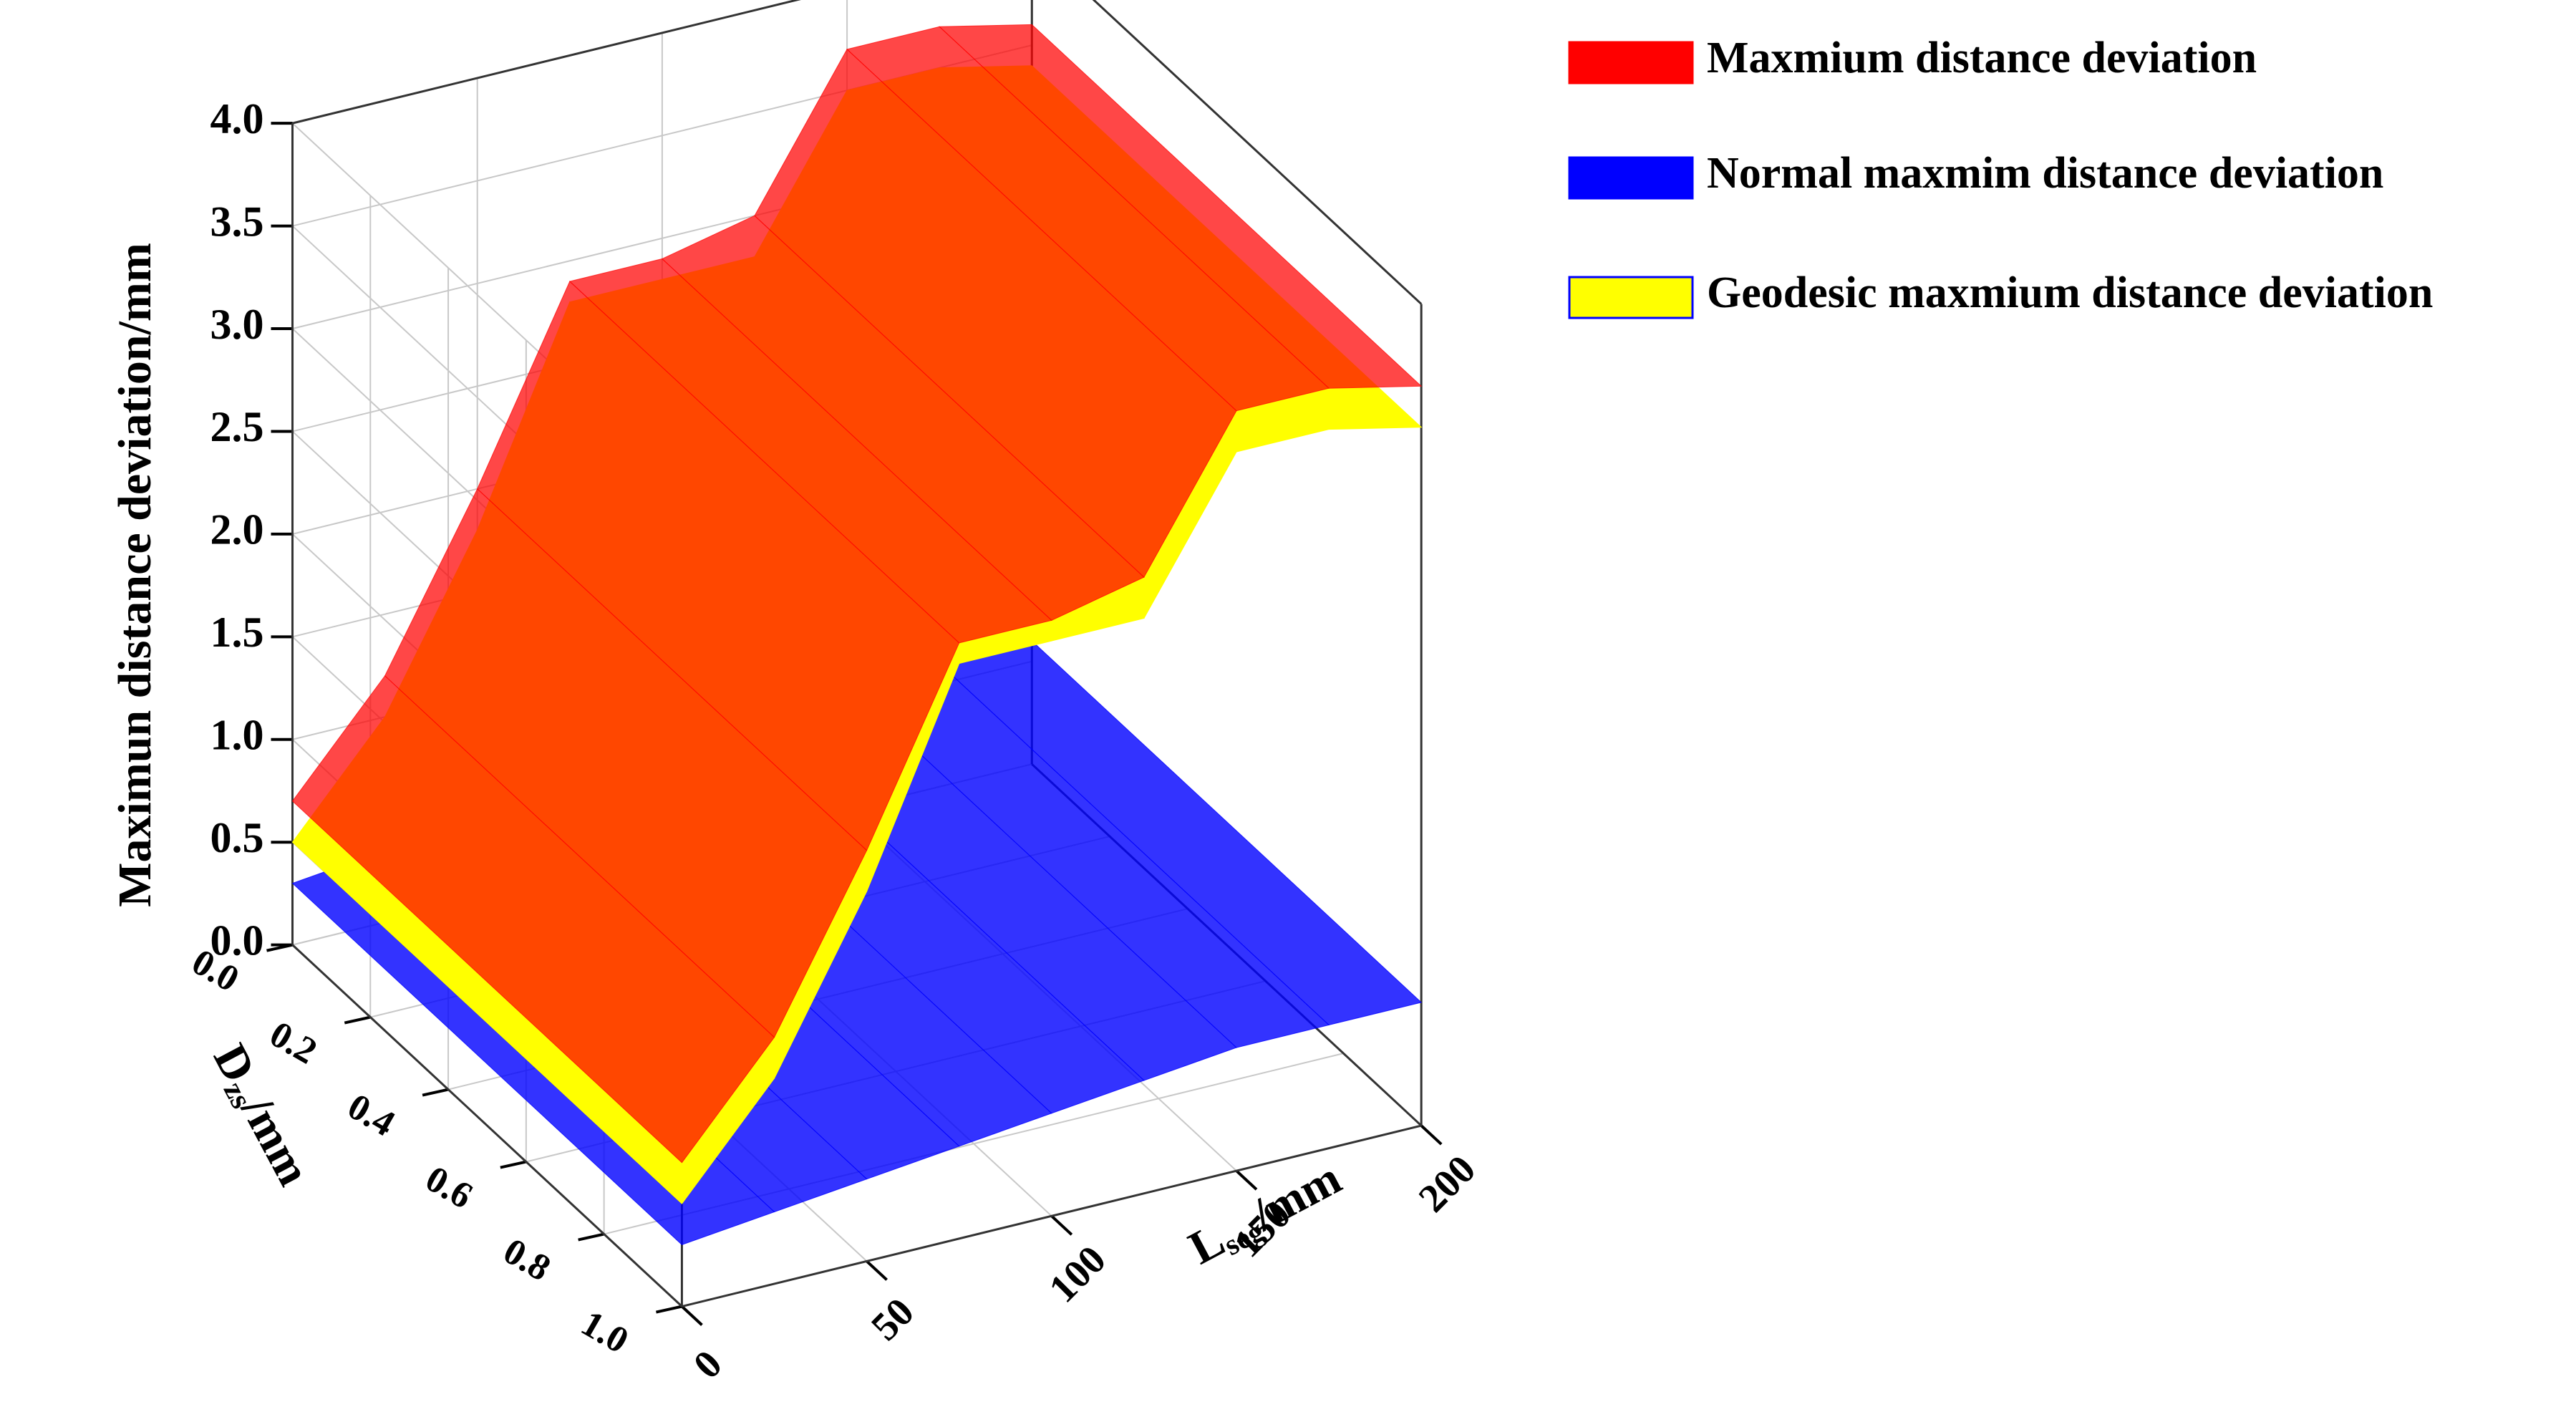 Image resolution: width=2576 pixels, height=1417 pixels. I want to click on z-tick-label: 2.5, so click(237, 427).